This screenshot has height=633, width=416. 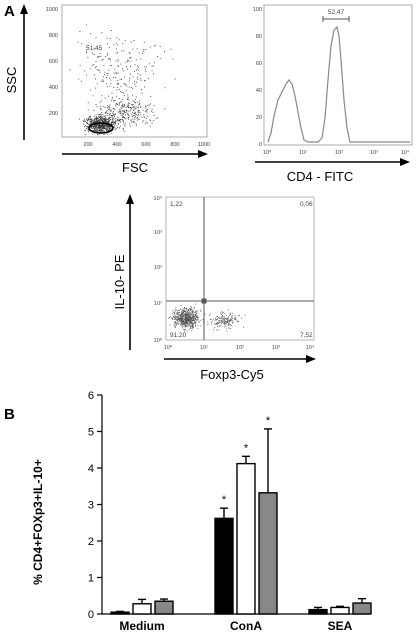 What do you see at coordinates (405, 152) in the screenshot?
I see `histogram-xtick: 10⁴` at bounding box center [405, 152].